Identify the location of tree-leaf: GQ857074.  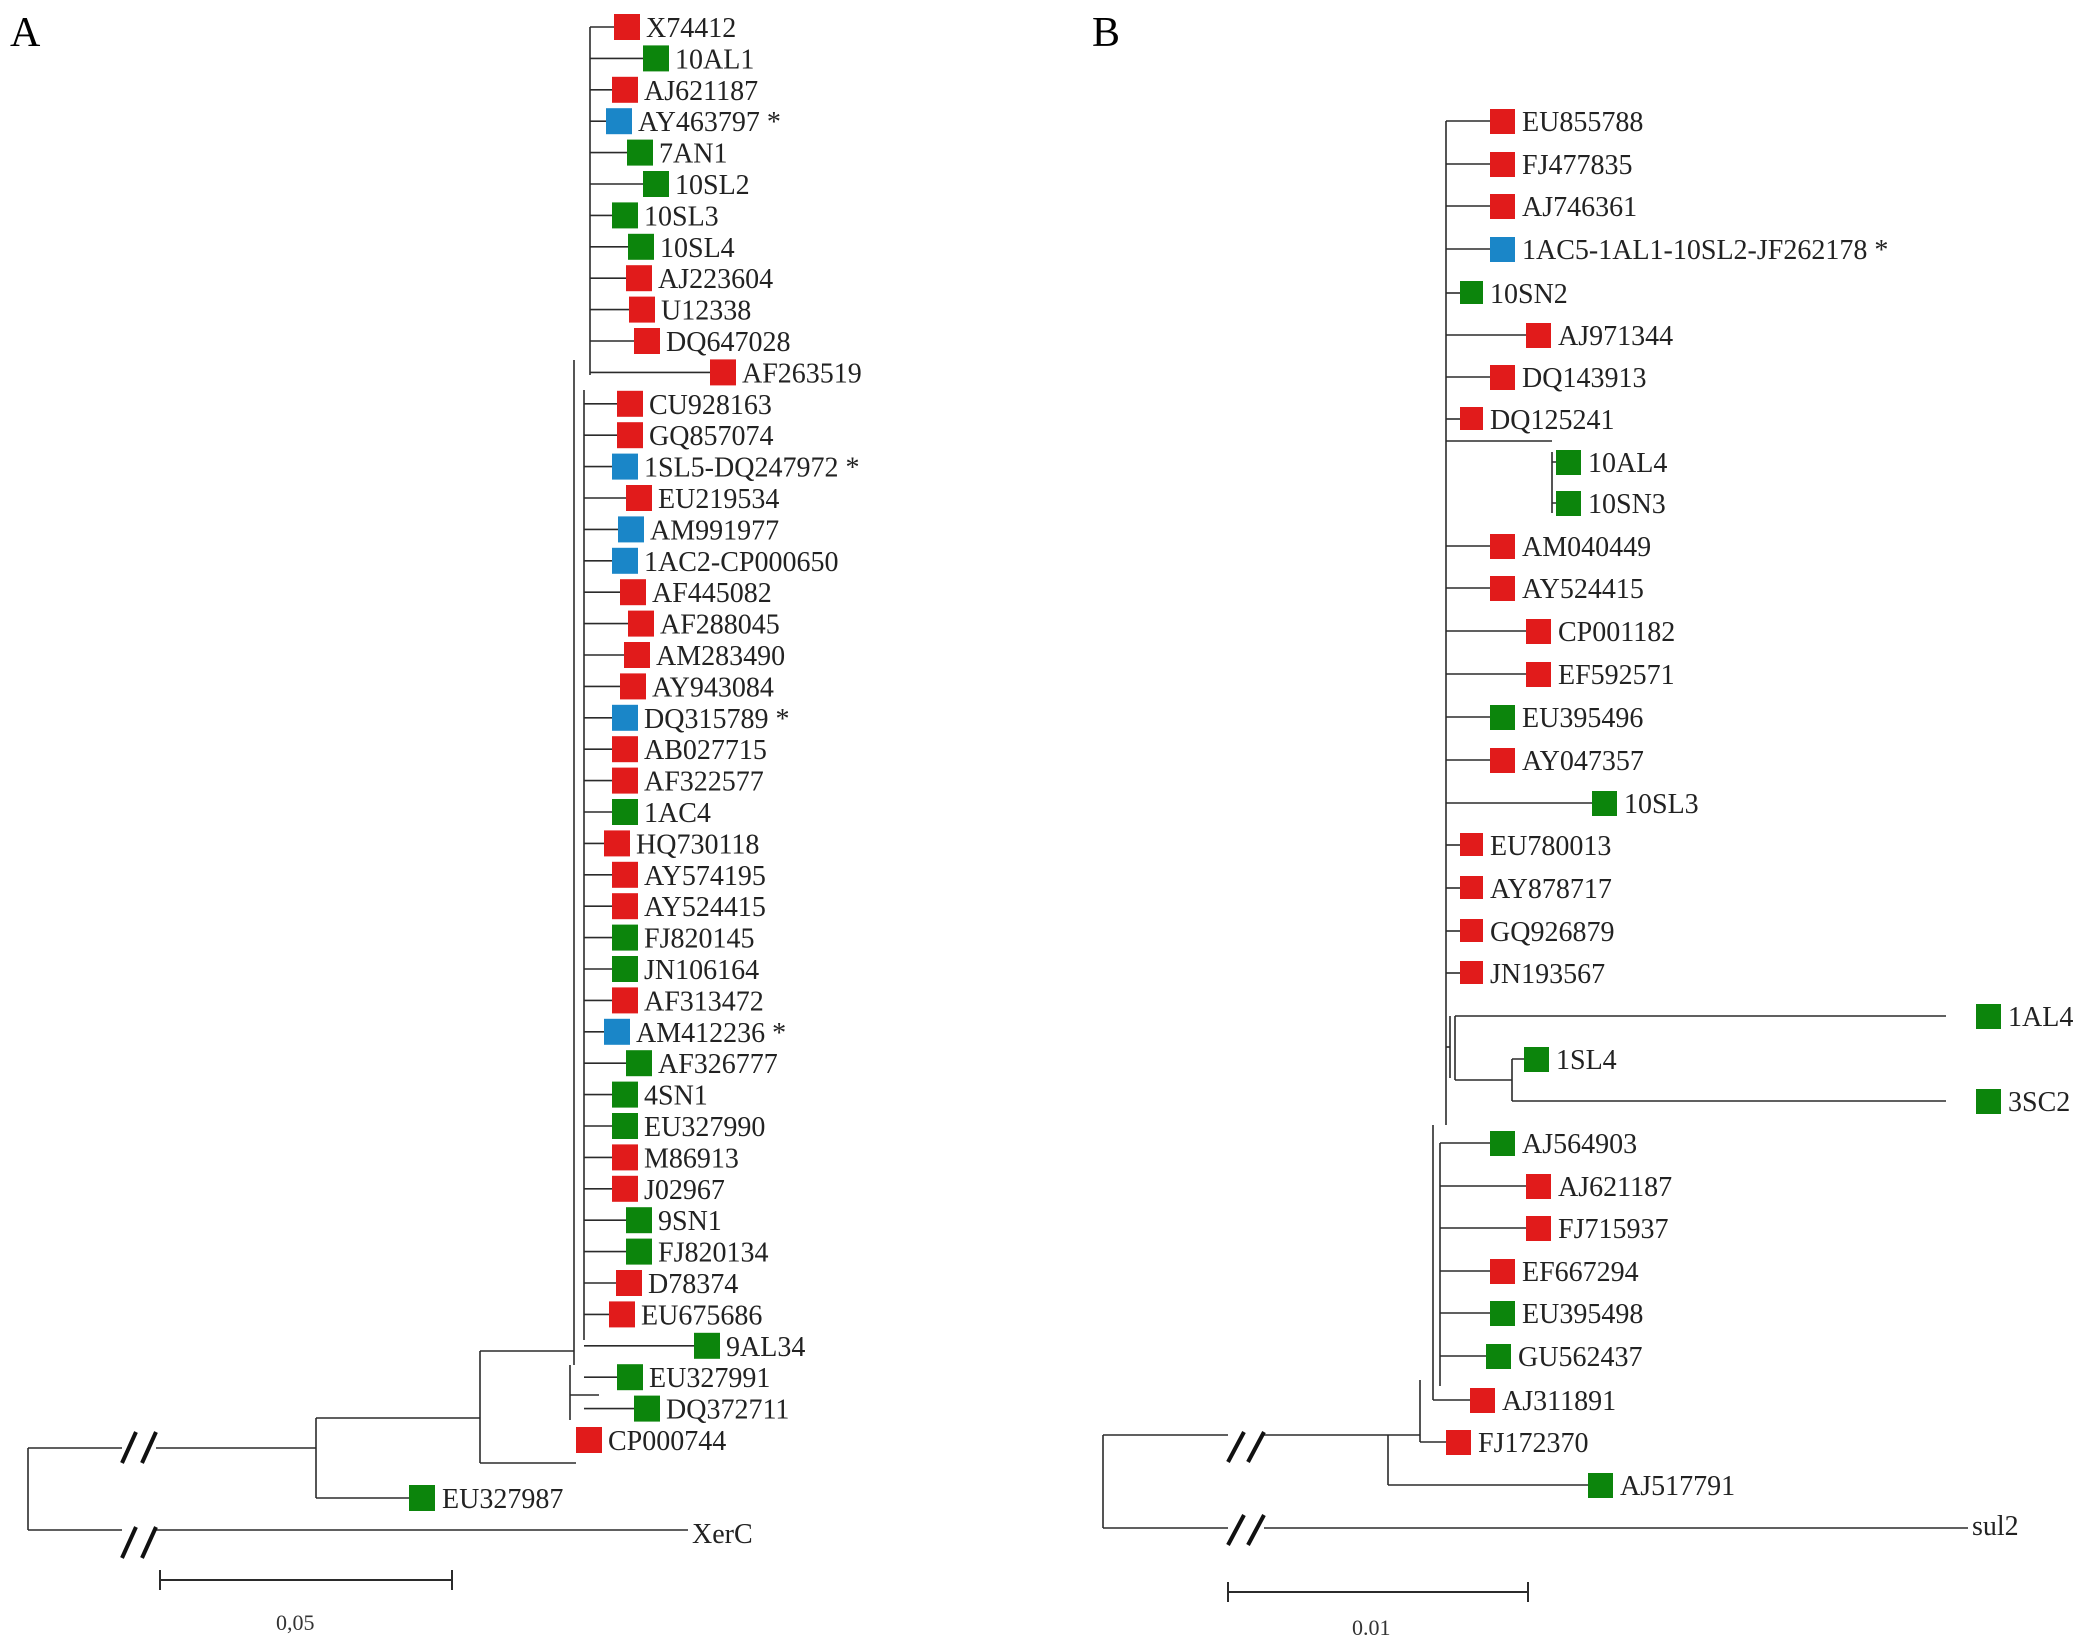
(695, 436).